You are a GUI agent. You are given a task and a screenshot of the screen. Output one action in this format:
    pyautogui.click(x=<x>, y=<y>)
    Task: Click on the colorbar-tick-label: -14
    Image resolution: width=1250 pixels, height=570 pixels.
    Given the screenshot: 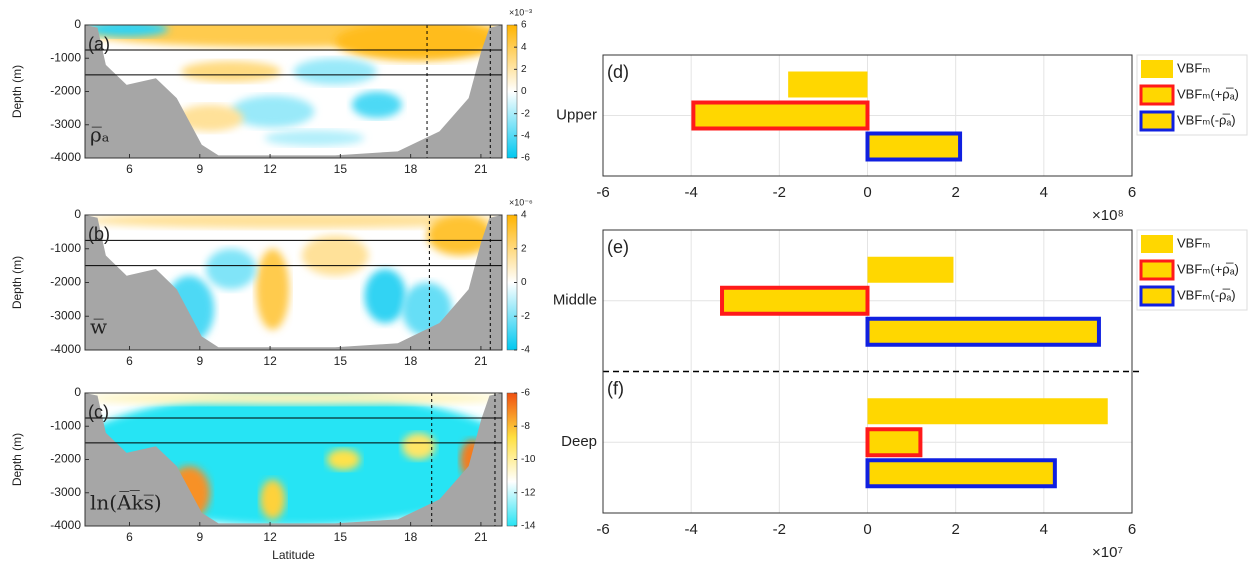 What is the action you would take?
    pyautogui.click(x=528, y=526)
    